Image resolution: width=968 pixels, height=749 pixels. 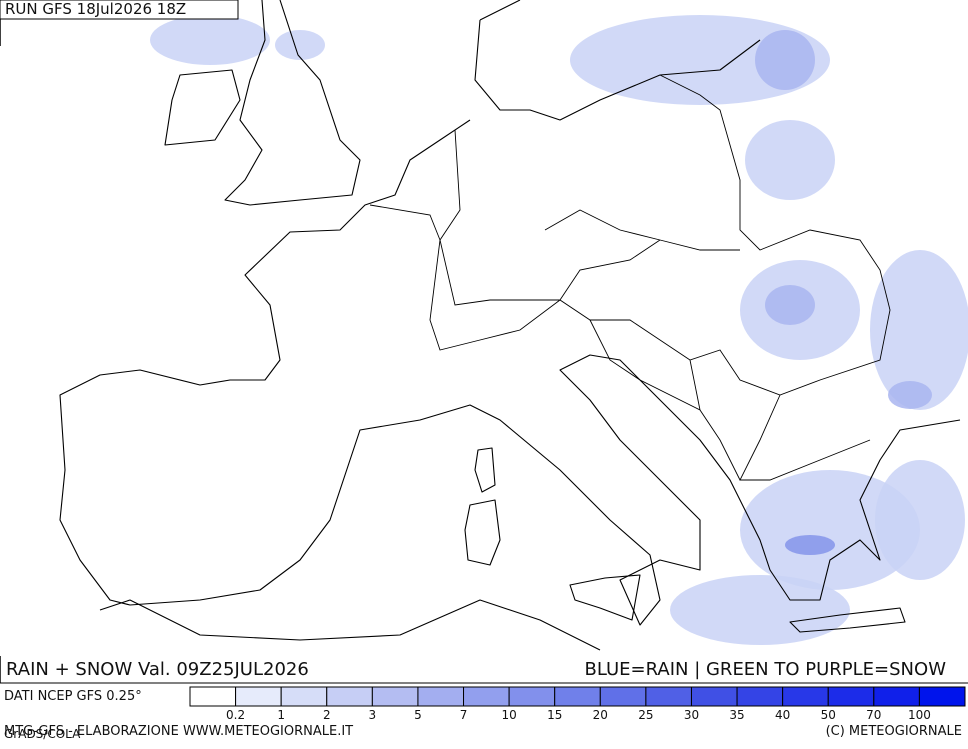 What do you see at coordinates (919, 715) in the screenshot?
I see `level-label: 100` at bounding box center [919, 715].